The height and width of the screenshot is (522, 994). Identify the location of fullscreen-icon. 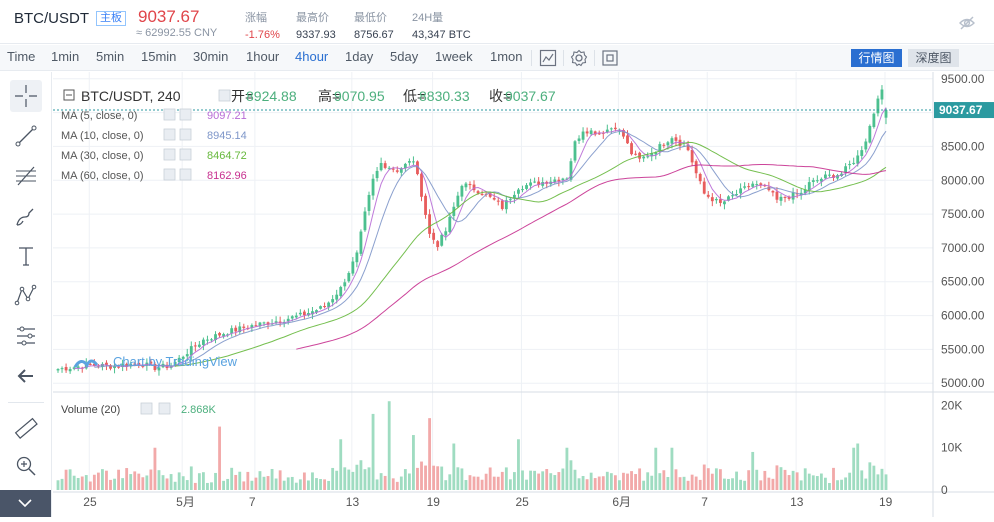
(610, 58).